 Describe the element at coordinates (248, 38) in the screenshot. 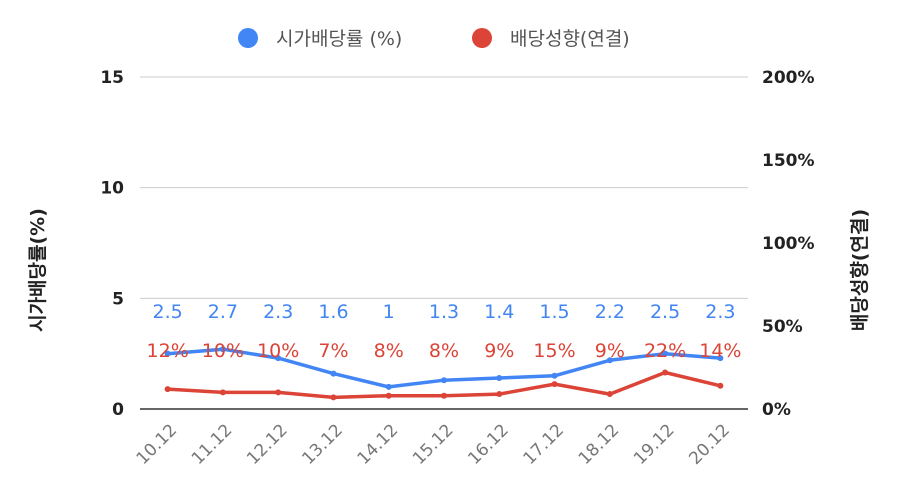

I see `legend-marker-dividend-yield` at that location.